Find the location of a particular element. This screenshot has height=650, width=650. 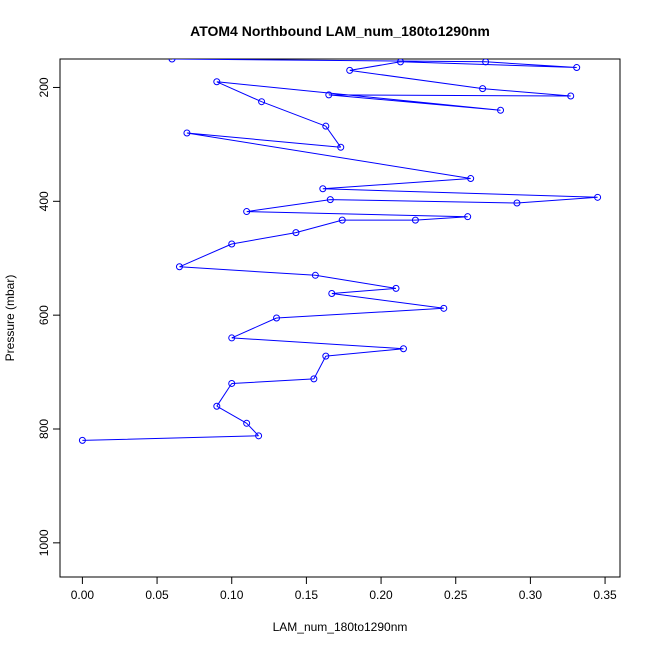

y-tick-label: 600 is located at coordinates (44, 315).